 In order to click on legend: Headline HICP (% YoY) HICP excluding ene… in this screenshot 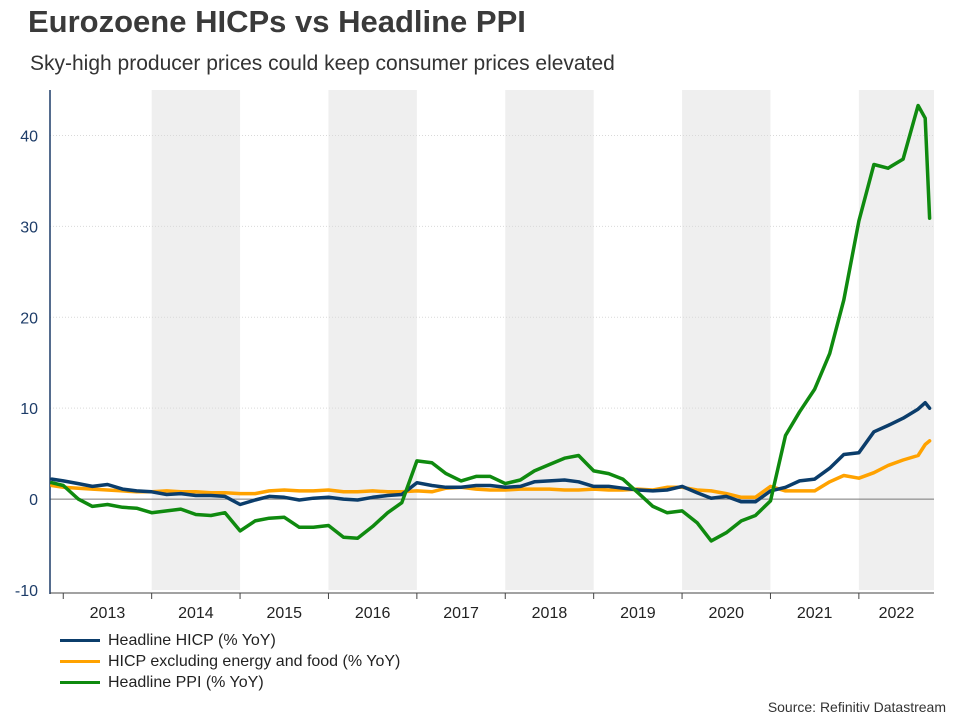, I will do `click(230, 661)`.